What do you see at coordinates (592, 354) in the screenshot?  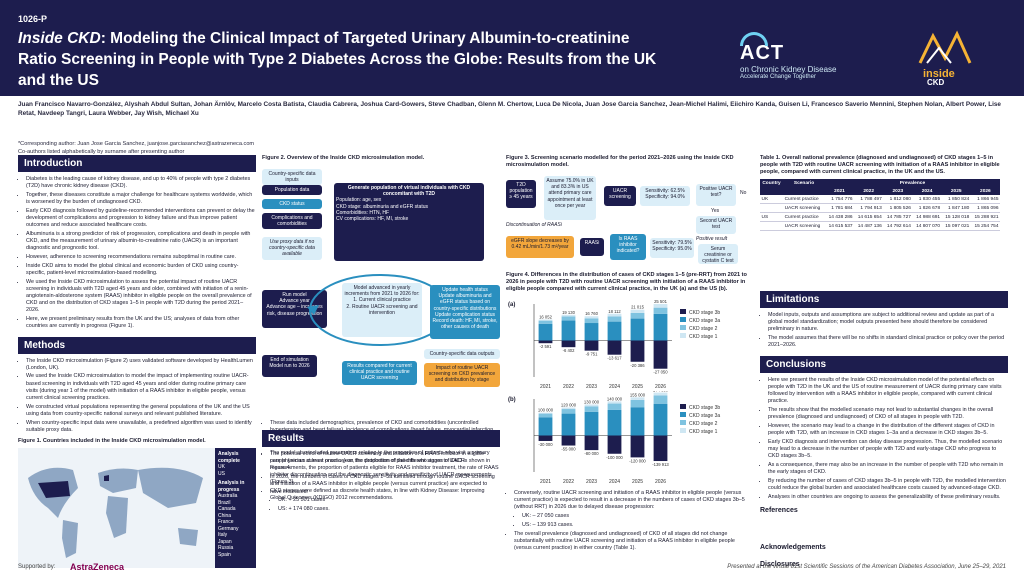 I see `data-label: -9 751` at bounding box center [592, 354].